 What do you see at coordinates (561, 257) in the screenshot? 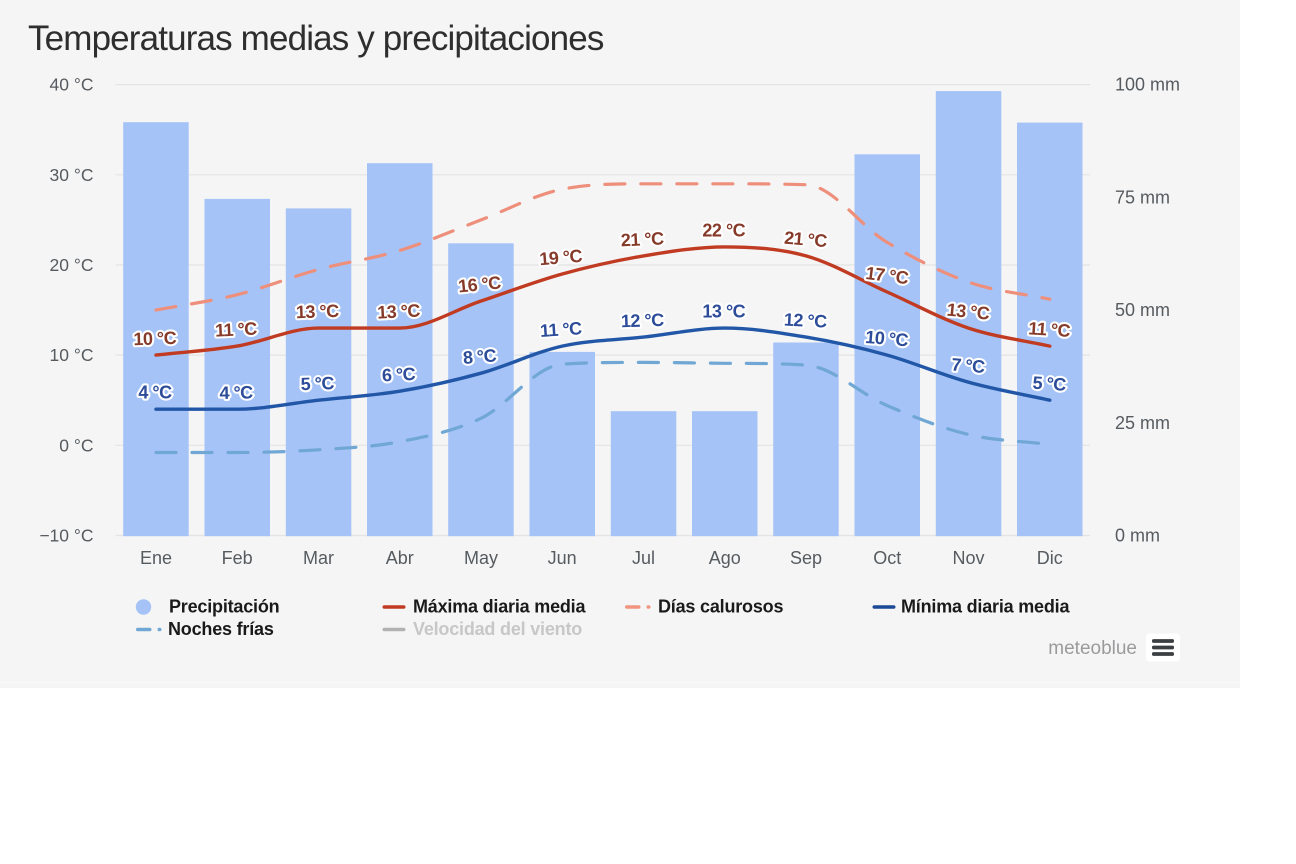
I see `svg-text: 19 °C` at bounding box center [561, 257].